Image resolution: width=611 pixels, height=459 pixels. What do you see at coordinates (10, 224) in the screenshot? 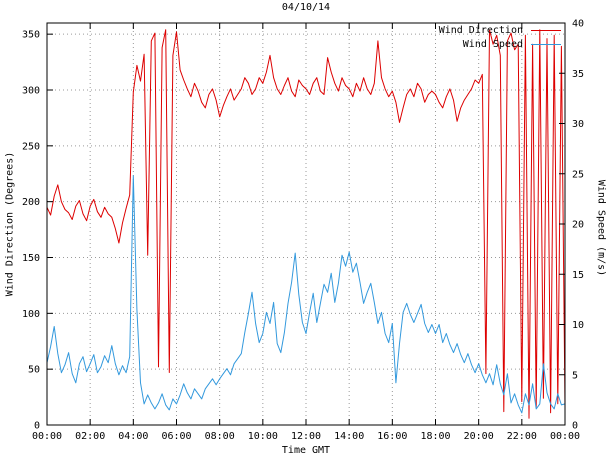
I see `y-axis-label-left: Wind Direction (Degrees)` at bounding box center [10, 224].